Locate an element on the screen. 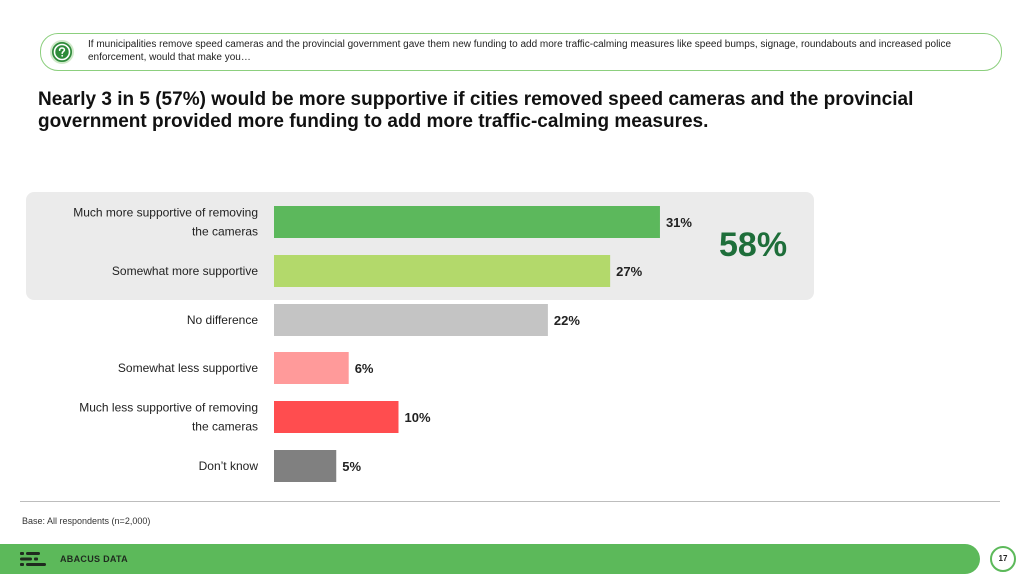  abacus-logo-icon is located at coordinates (33, 559).